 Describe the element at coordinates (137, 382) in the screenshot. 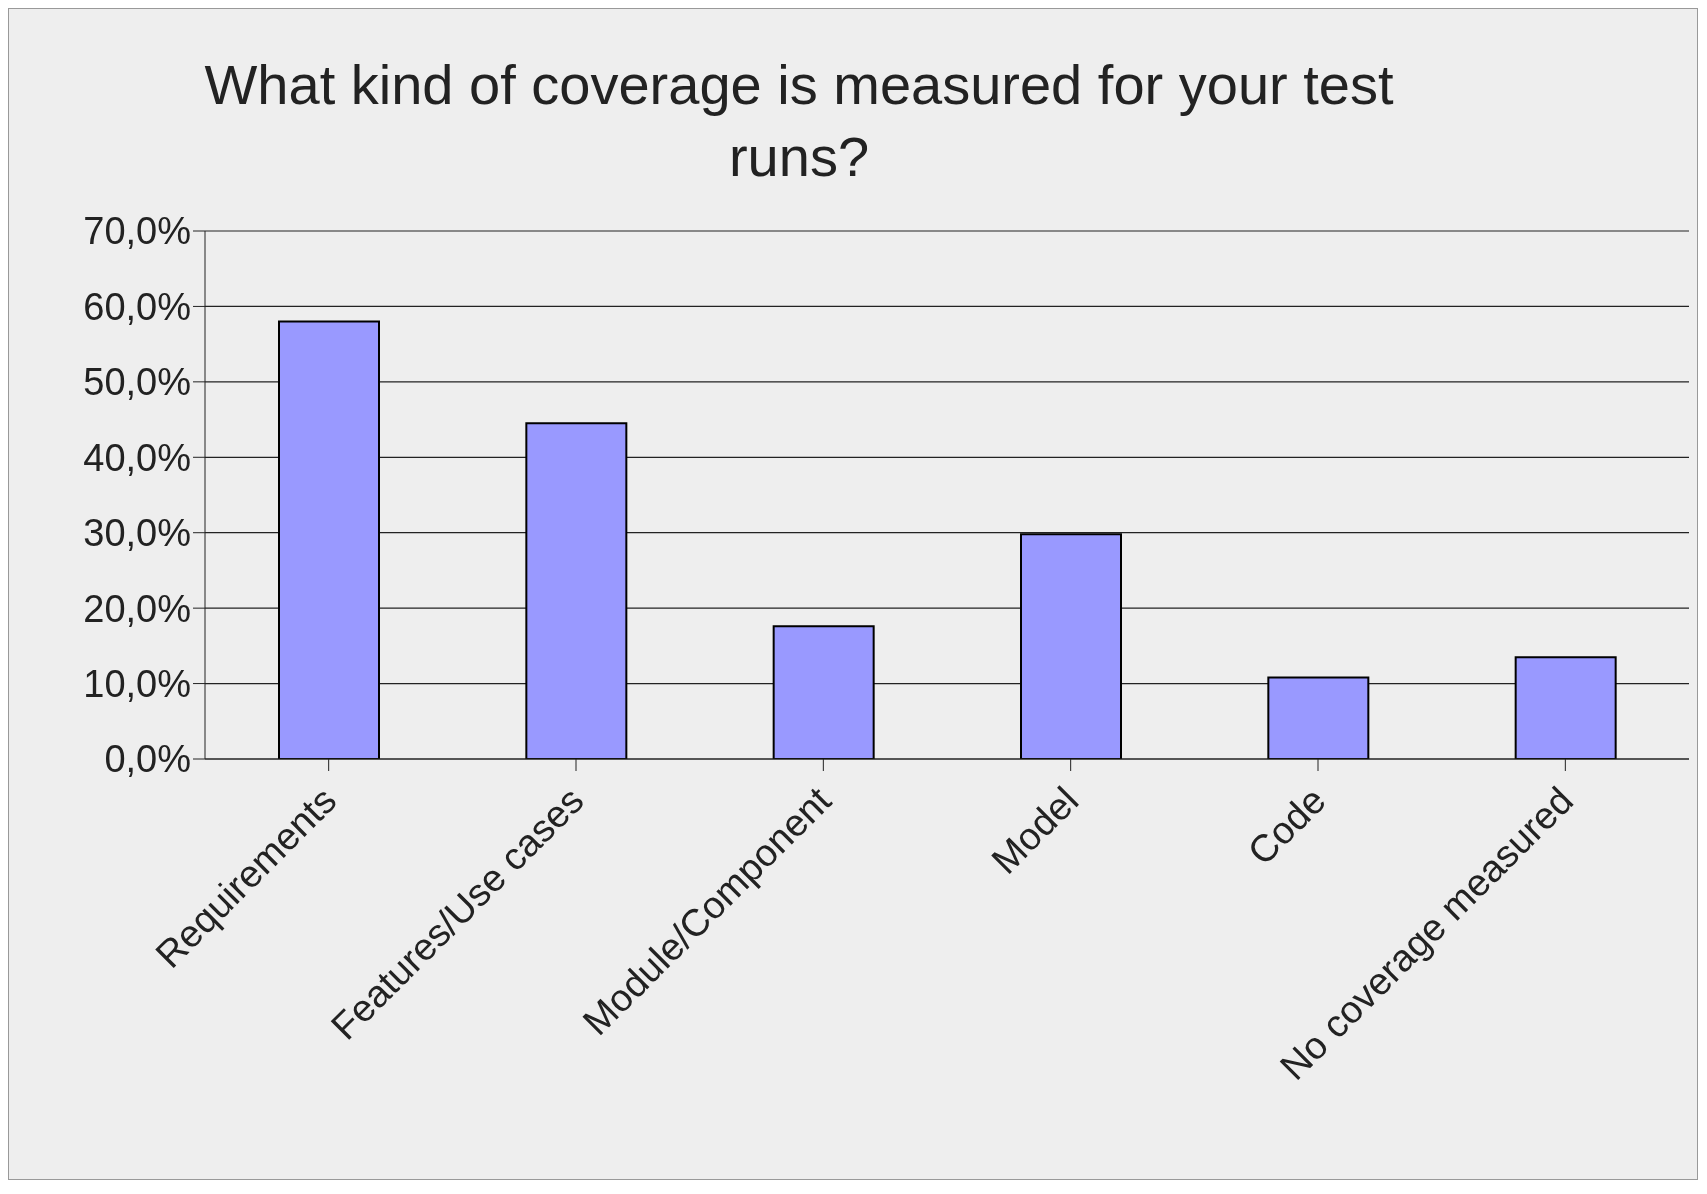

I see `y-tick-label: 50,0%` at that location.